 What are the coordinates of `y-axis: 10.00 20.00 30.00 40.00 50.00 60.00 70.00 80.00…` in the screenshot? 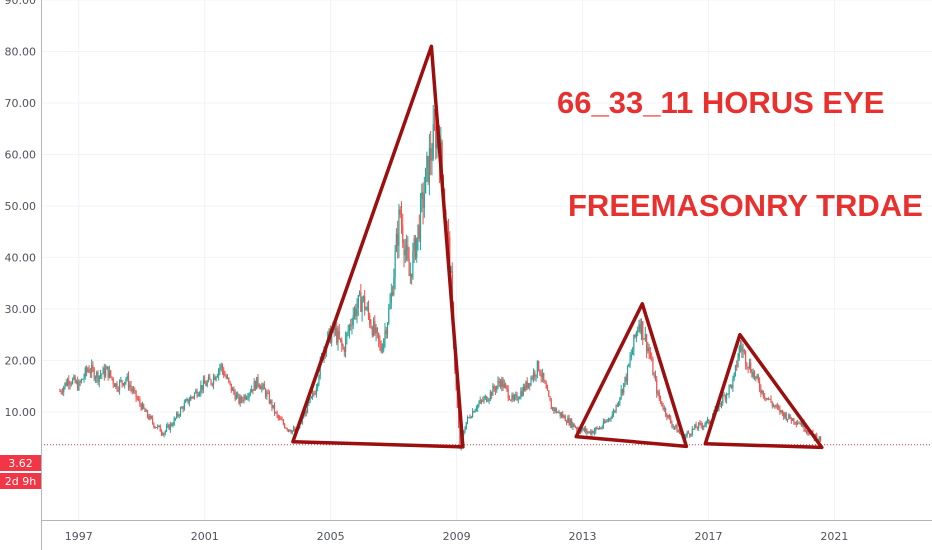 It's located at (21, 209).